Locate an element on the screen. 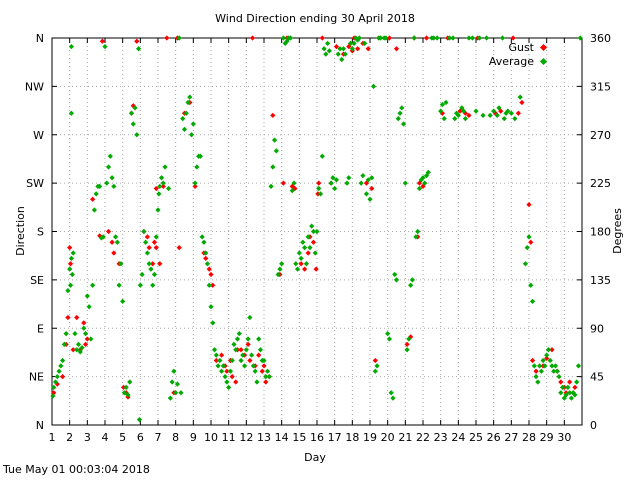 The height and width of the screenshot is (480, 640). x-tick-label: 29 is located at coordinates (547, 437).